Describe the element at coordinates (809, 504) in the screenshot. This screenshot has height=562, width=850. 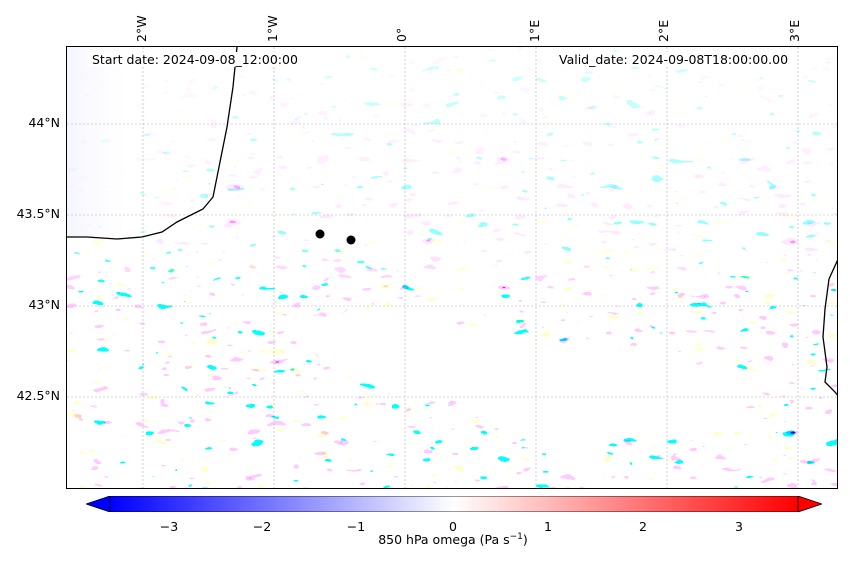
I see `colorbar-max-extend` at that location.